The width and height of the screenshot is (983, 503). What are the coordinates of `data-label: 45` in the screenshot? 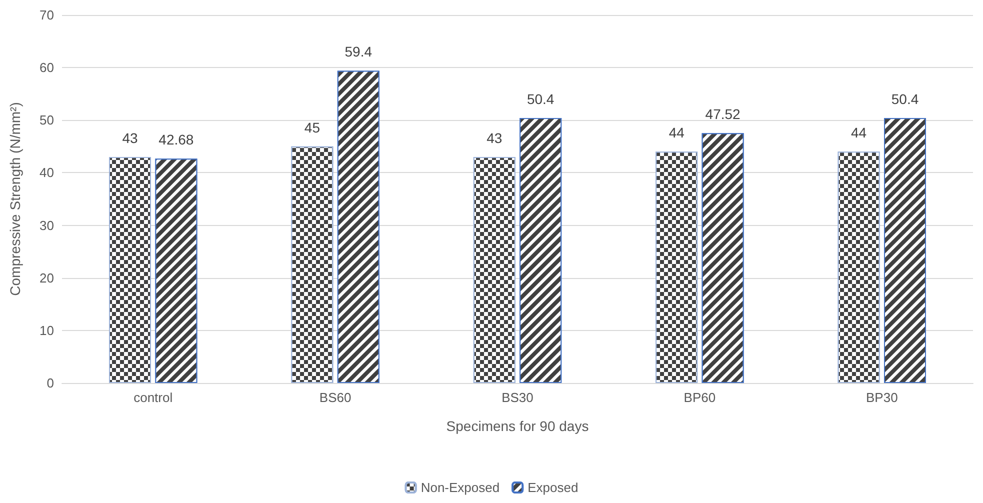 It's located at (312, 127).